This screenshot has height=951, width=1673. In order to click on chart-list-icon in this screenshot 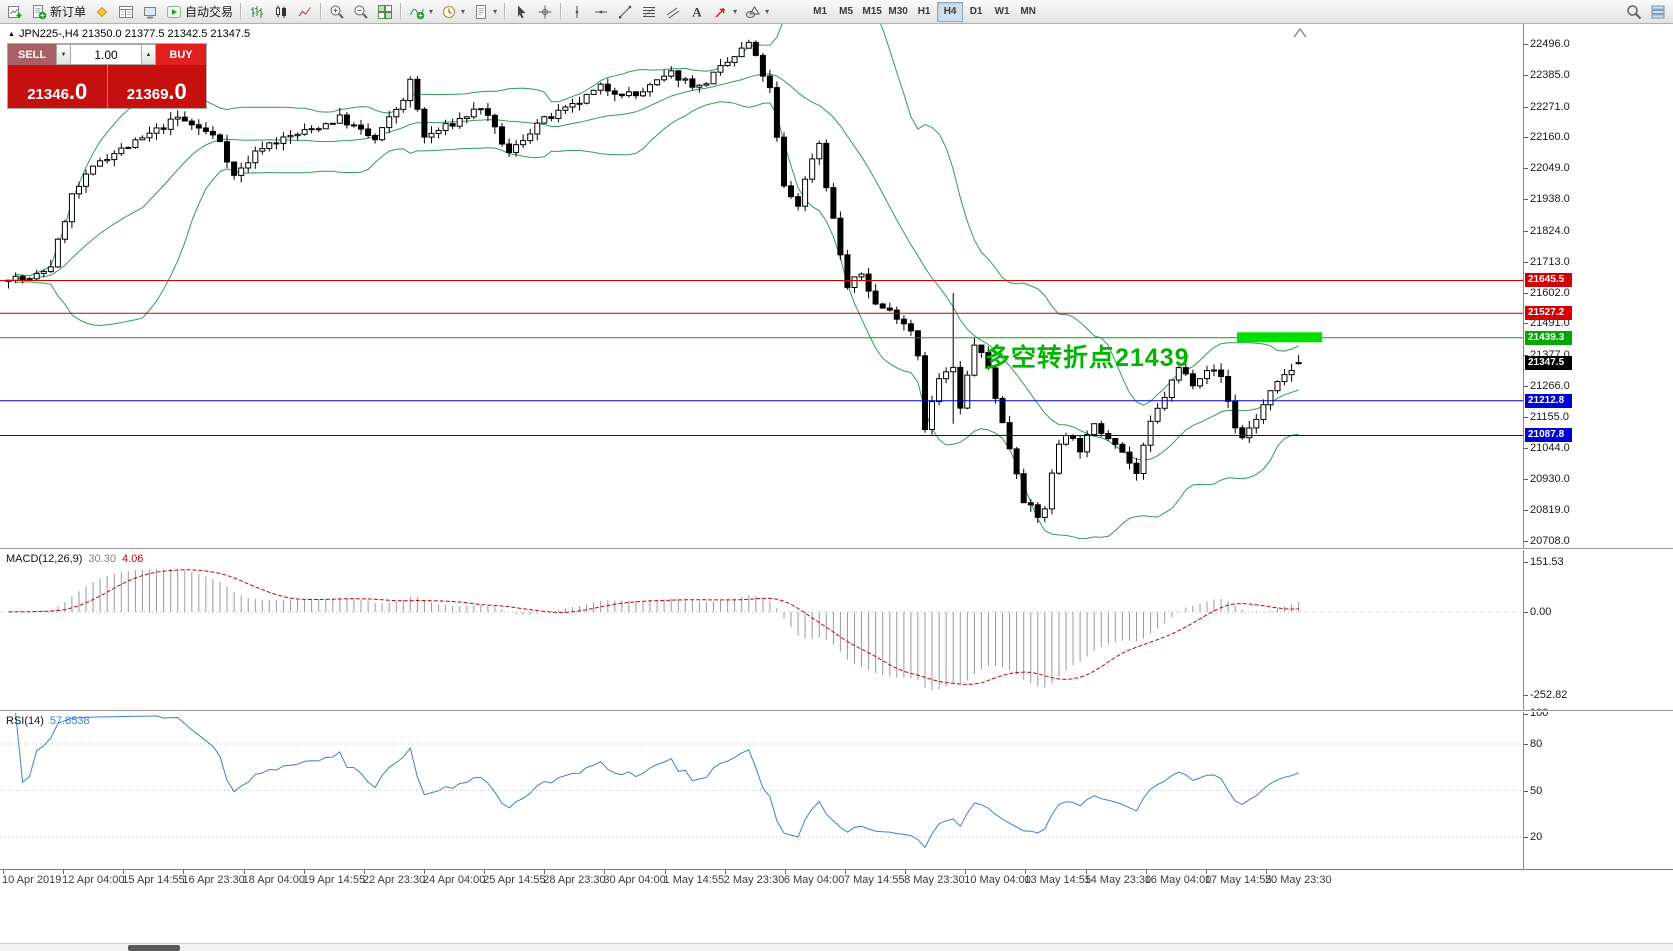, I will do `click(1658, 12)`.